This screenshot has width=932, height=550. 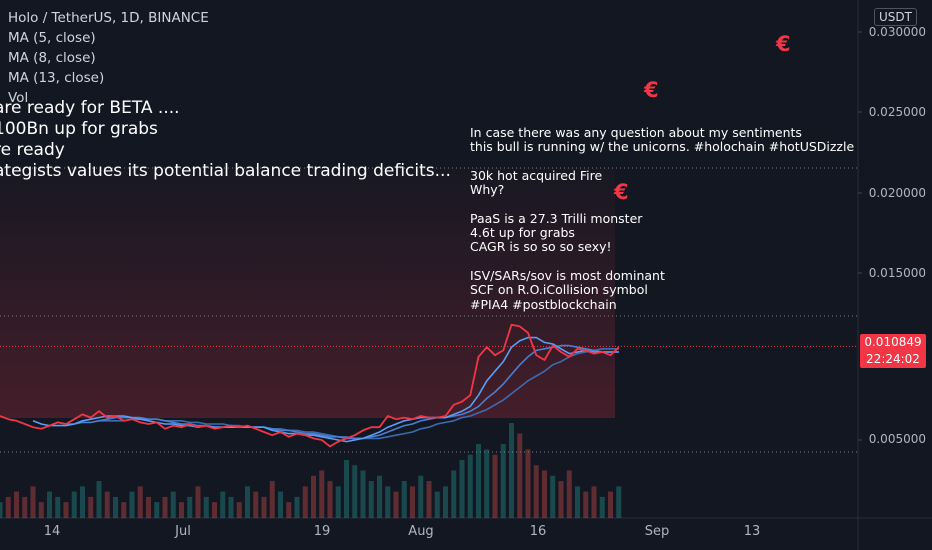 I want to click on y-tick-label: 0.020000, so click(x=897, y=193).